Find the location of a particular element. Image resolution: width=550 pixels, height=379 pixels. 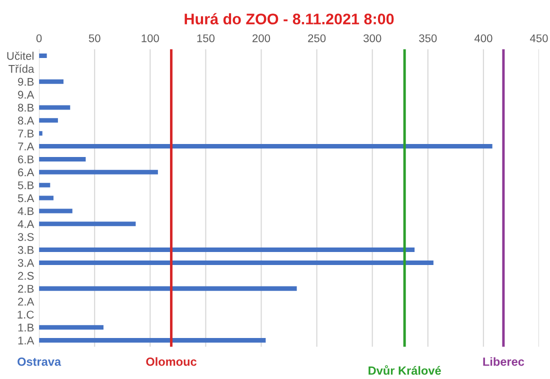

y-tick-label: 3.B is located at coordinates (26, 250).